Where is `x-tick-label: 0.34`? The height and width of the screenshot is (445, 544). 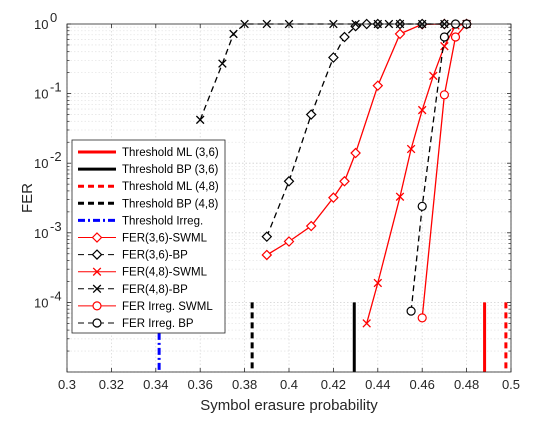
x-tick-label: 0.34 is located at coordinates (155, 384).